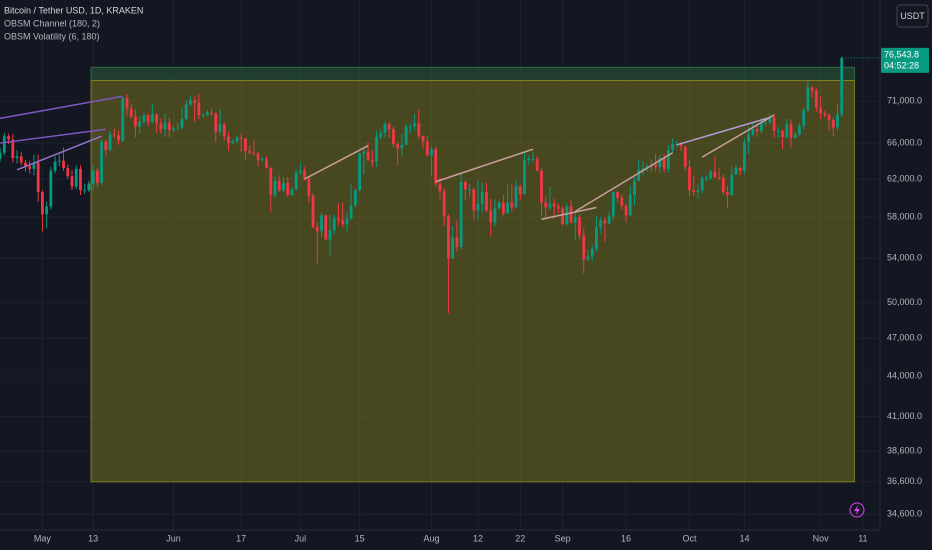  What do you see at coordinates (904, 481) in the screenshot?
I see `y-tick-label: 36,600.0` at bounding box center [904, 481].